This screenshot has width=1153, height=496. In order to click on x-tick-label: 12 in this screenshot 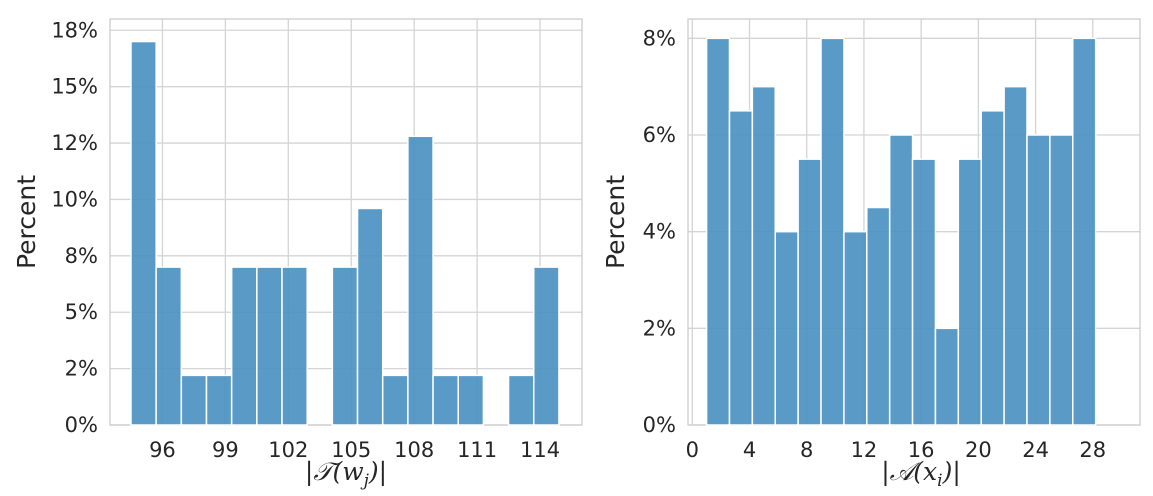, I will do `click(864, 450)`.